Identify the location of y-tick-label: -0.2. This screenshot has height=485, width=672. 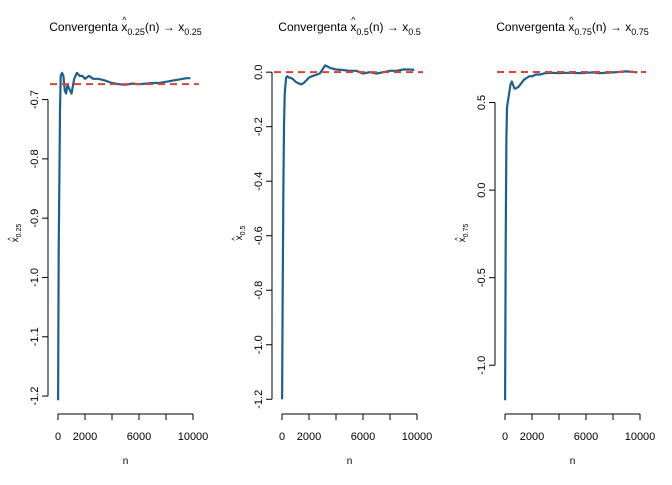
(259, 126).